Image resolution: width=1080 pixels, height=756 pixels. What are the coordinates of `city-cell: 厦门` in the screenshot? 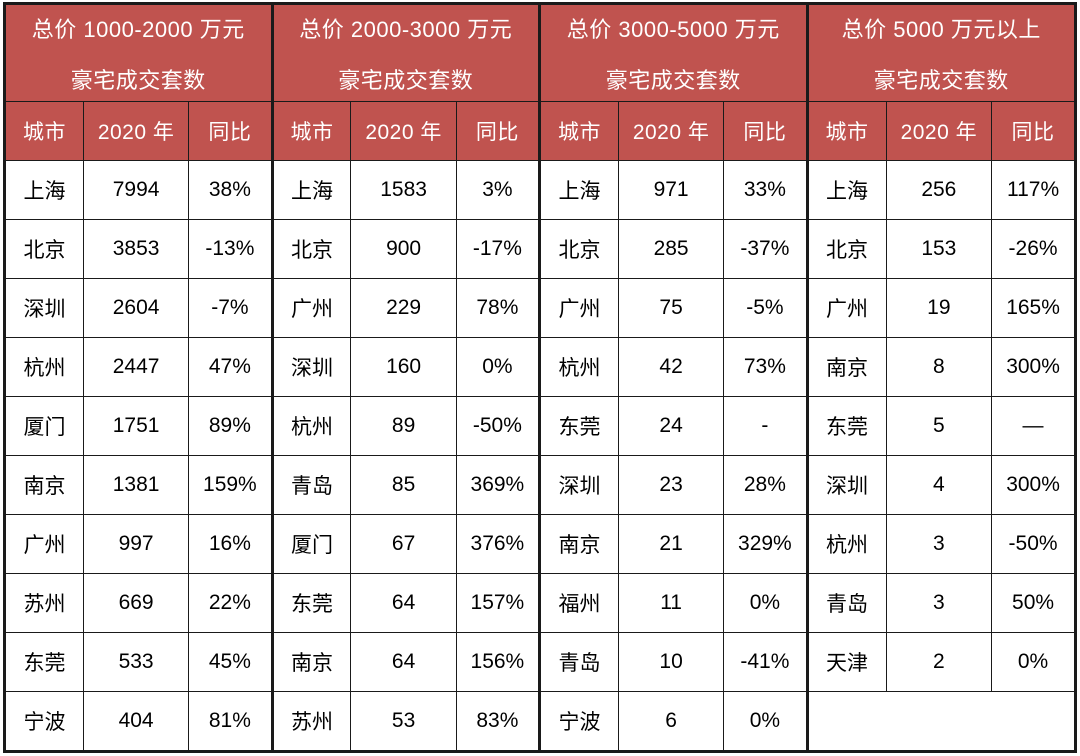 It's located at (44, 426).